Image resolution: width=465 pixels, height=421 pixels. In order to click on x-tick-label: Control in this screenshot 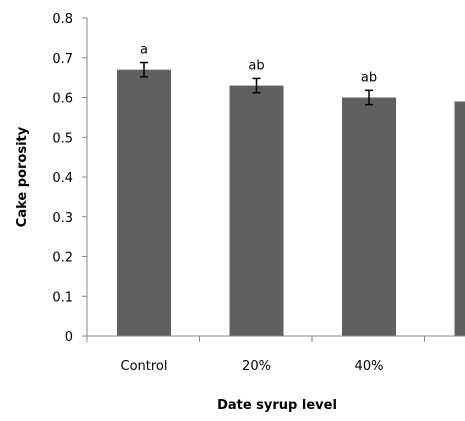, I will do `click(144, 366)`.